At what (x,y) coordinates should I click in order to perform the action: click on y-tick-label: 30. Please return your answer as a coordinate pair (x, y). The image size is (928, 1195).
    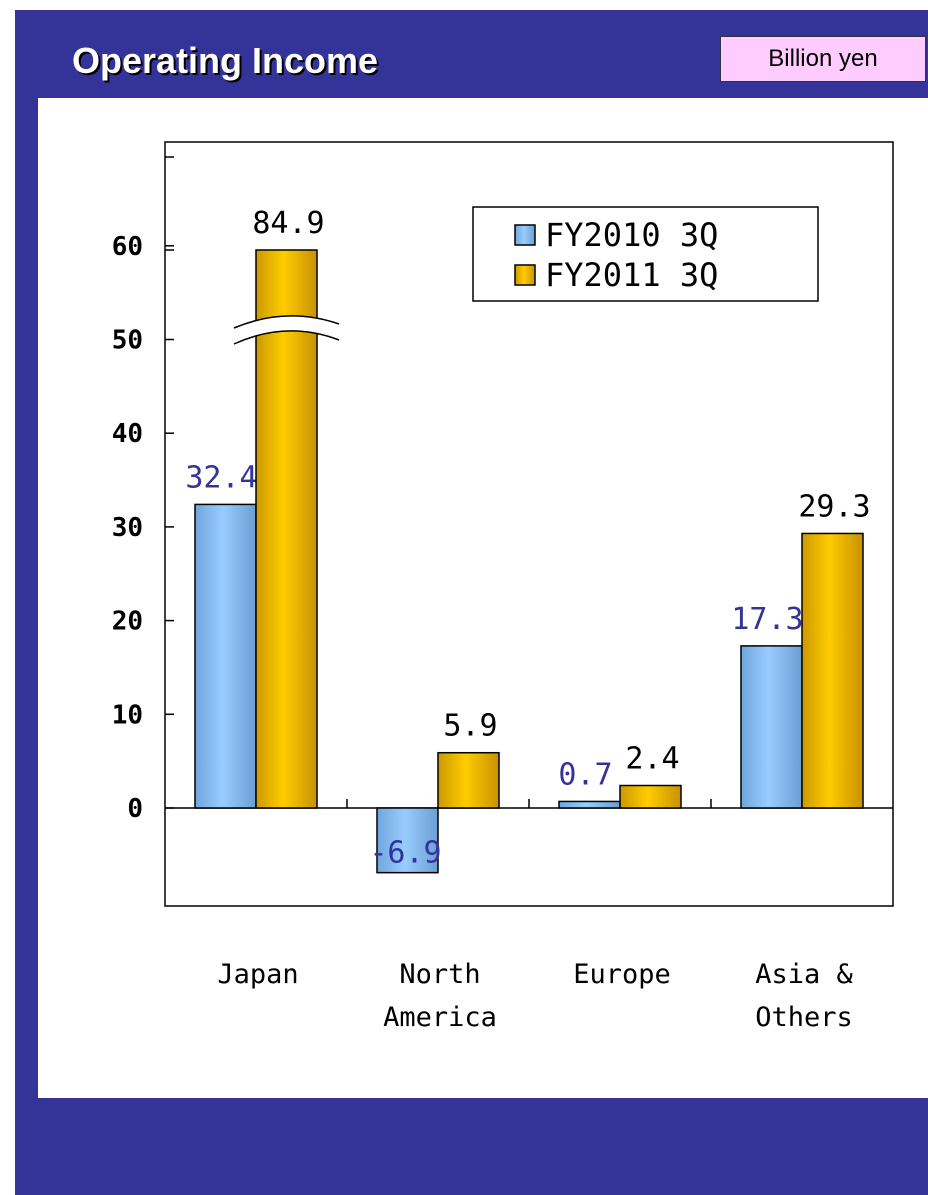
    Looking at the image, I should click on (127, 528).